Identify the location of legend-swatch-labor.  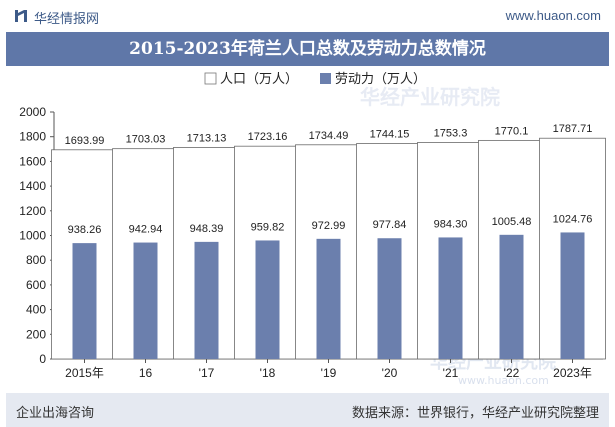
(325, 78).